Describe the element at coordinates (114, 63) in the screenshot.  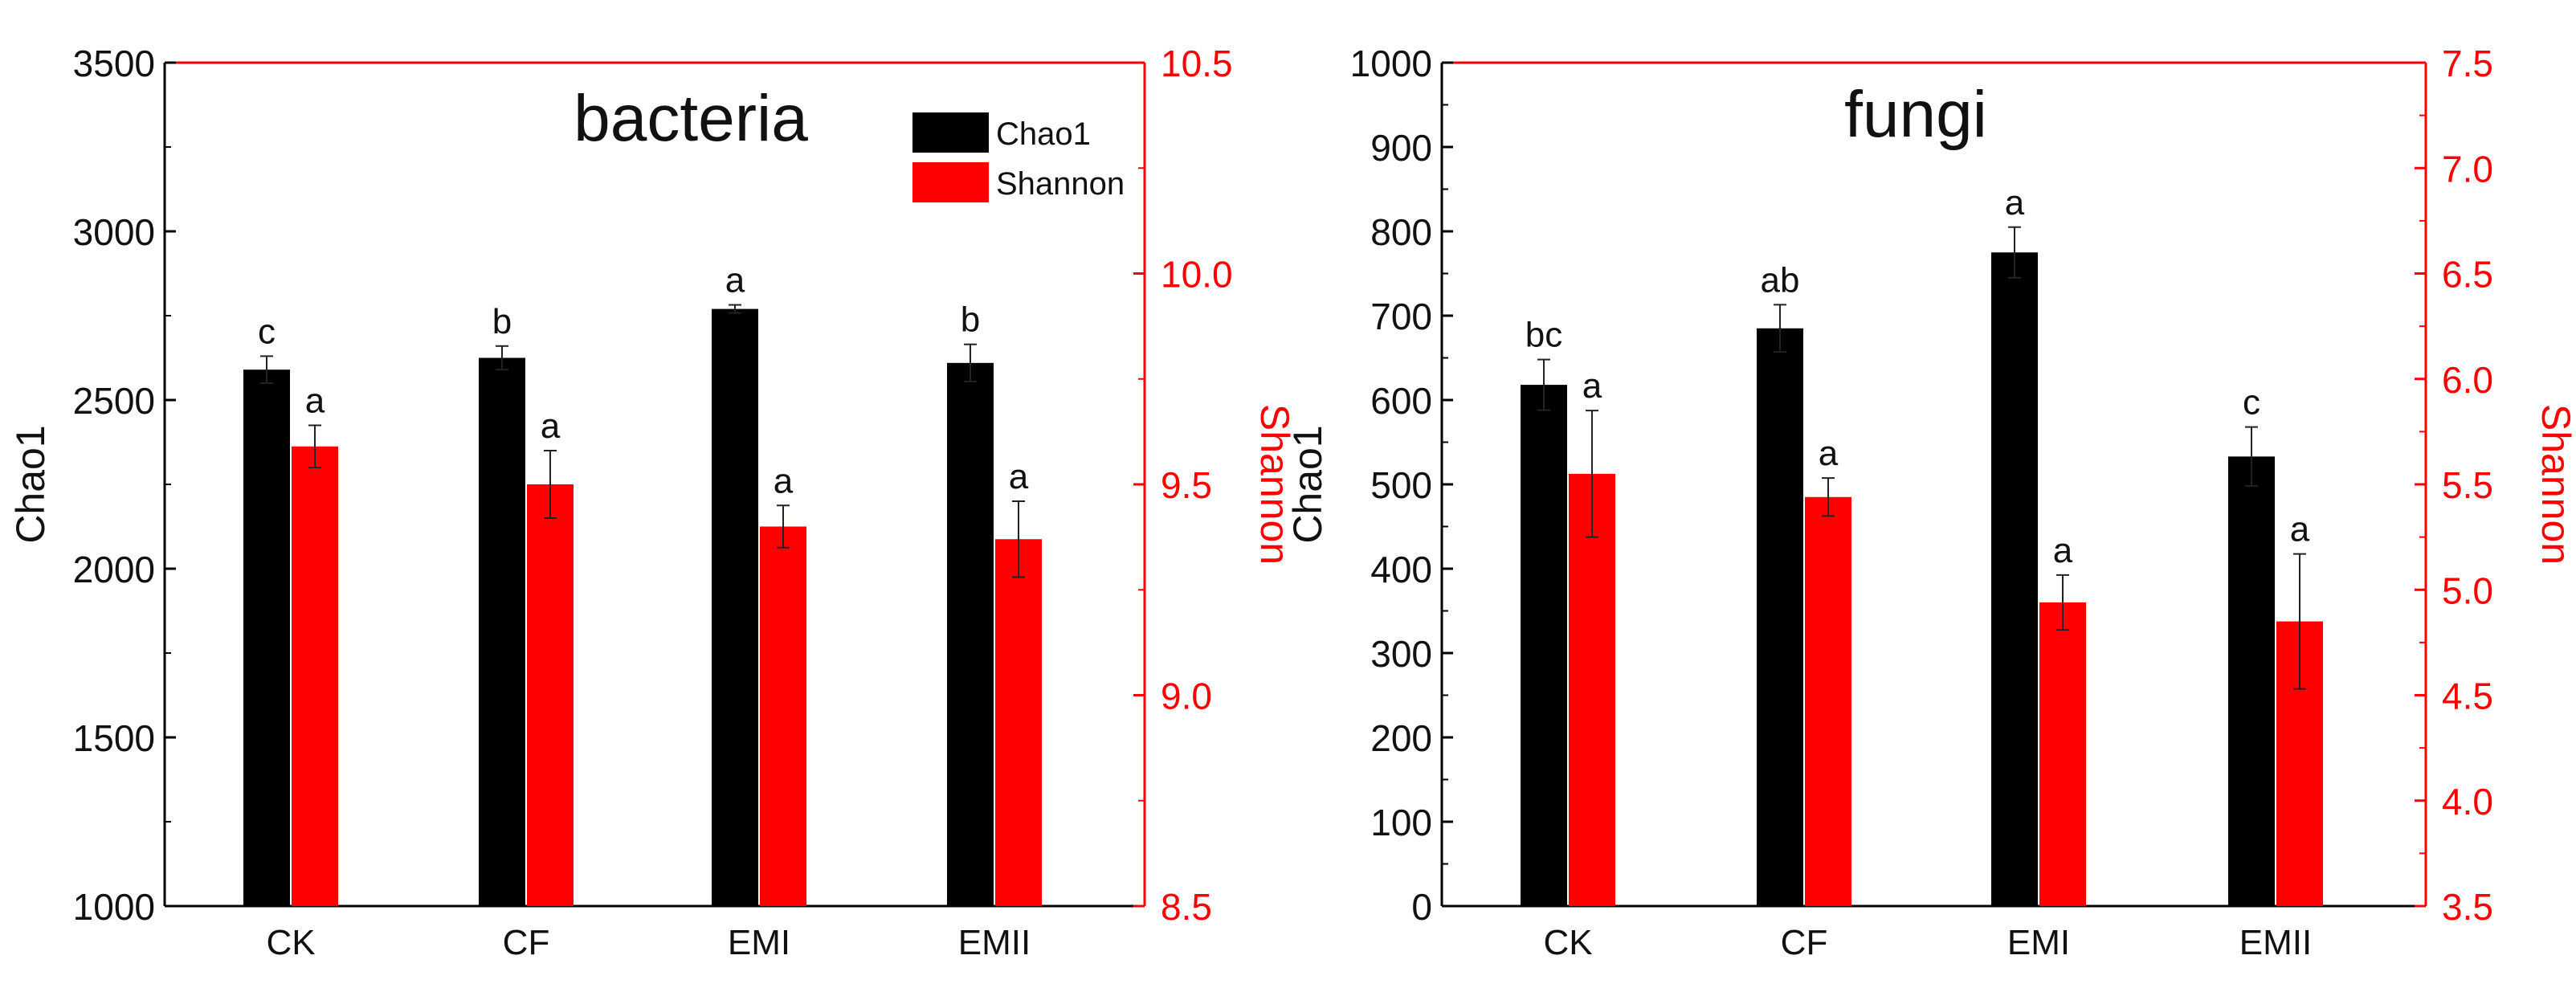
I see `left-tick-label: 3500` at that location.